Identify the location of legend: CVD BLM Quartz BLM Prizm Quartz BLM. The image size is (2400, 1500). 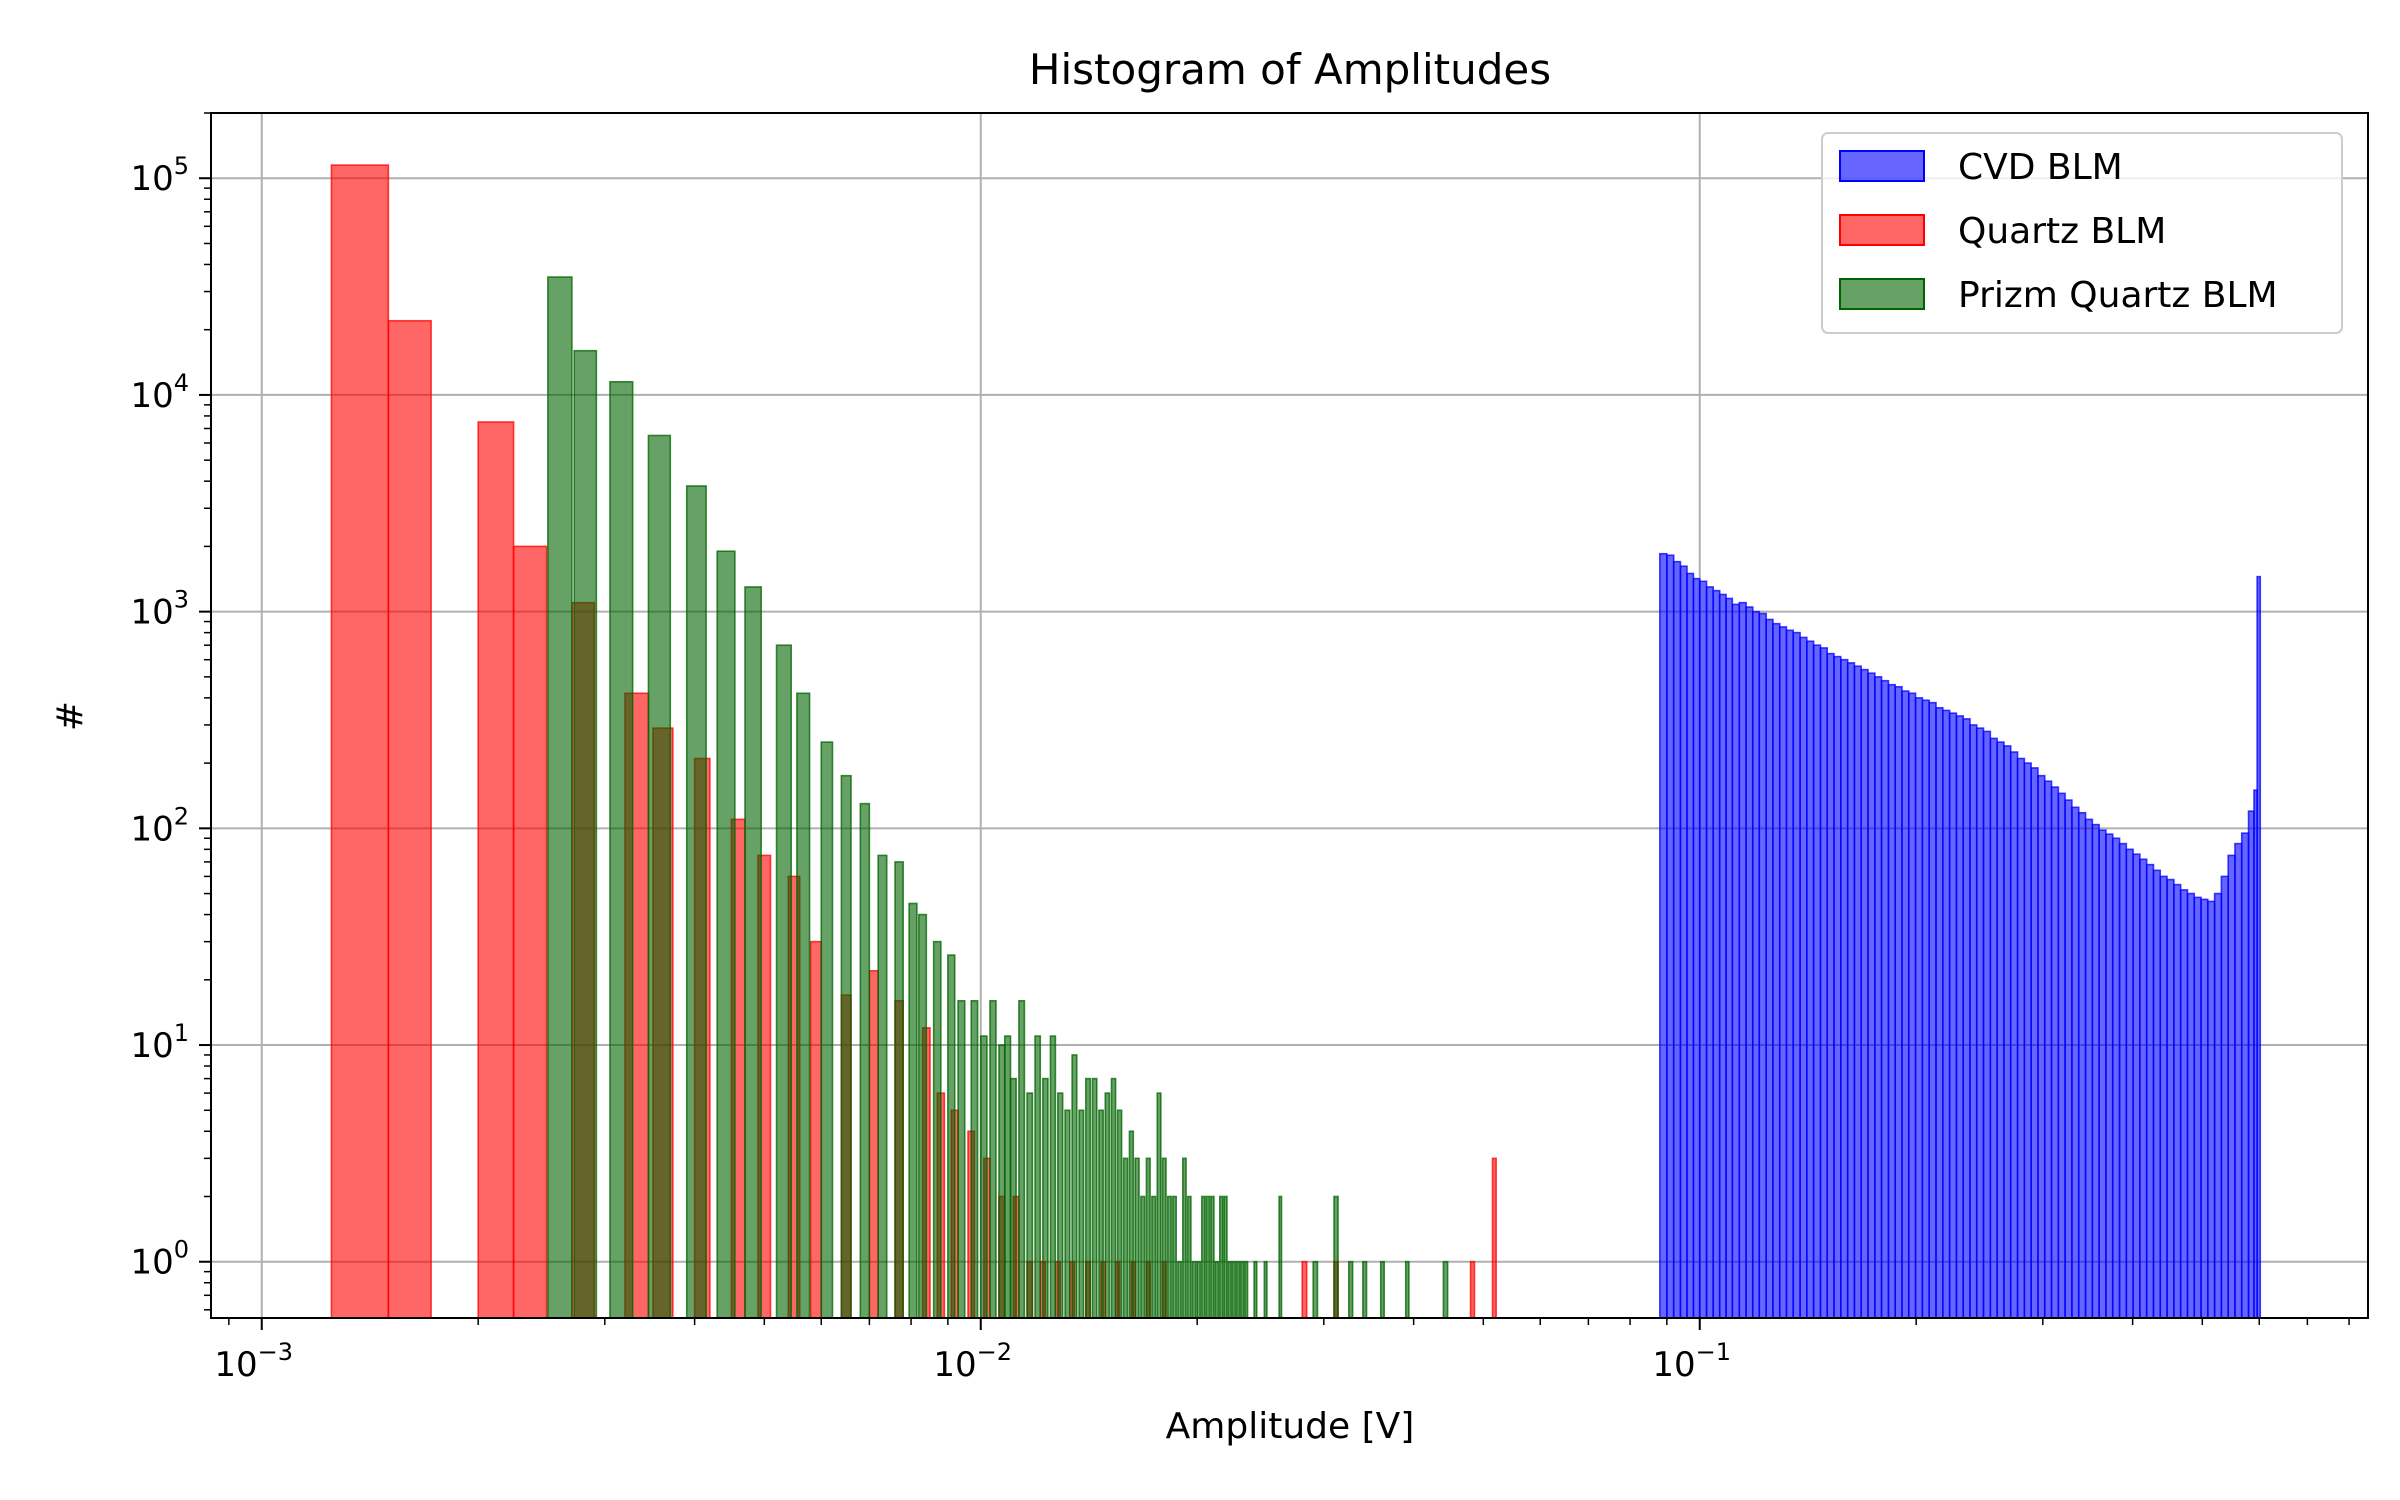
(2082, 233).